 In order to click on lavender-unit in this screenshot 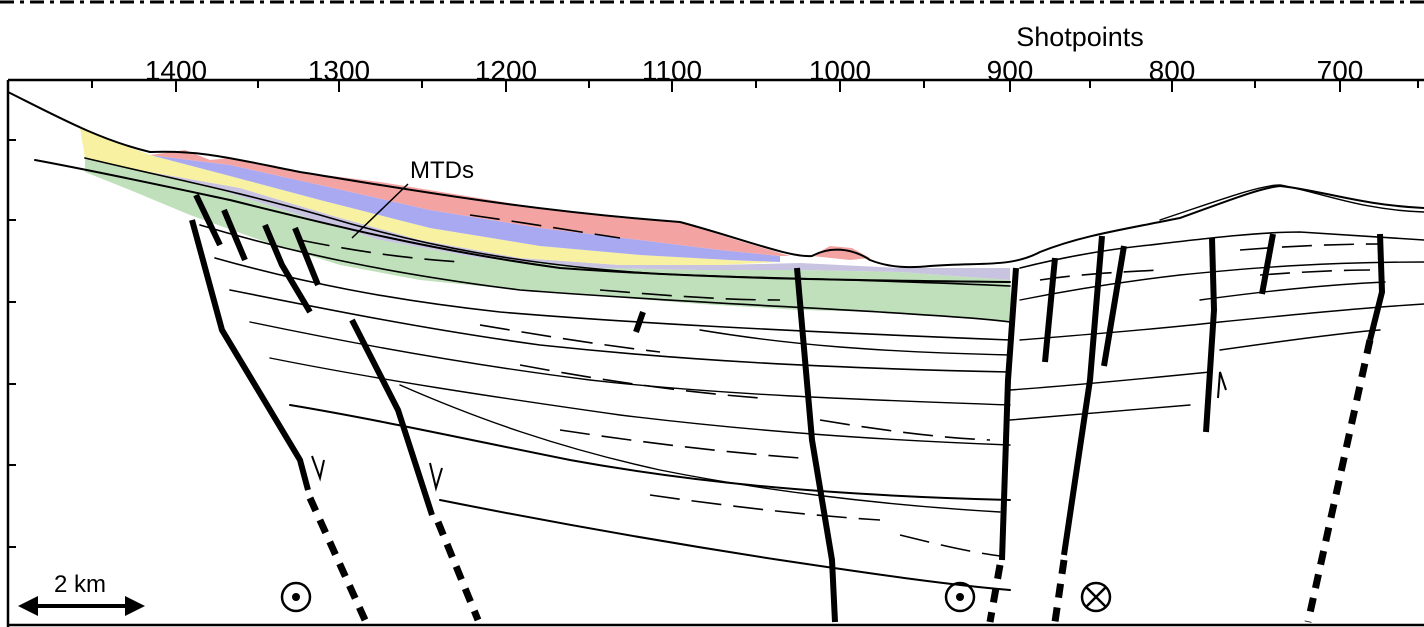, I will do `click(580, 226)`.